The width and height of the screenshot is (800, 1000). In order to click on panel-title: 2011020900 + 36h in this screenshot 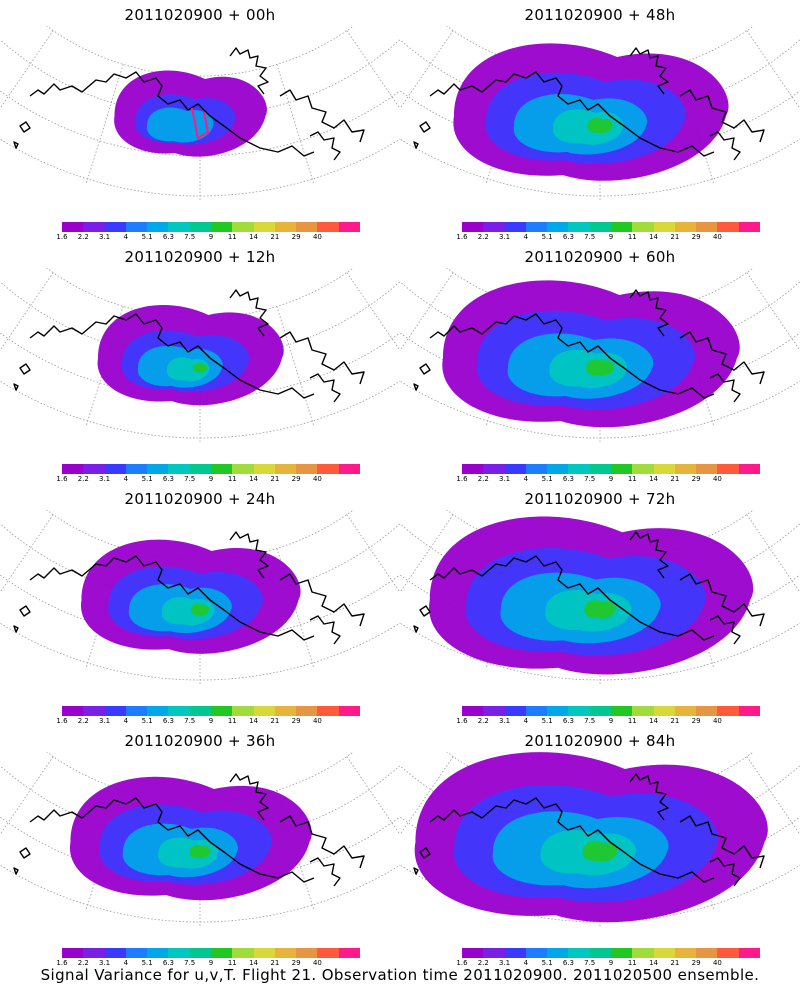, I will do `click(200, 741)`.